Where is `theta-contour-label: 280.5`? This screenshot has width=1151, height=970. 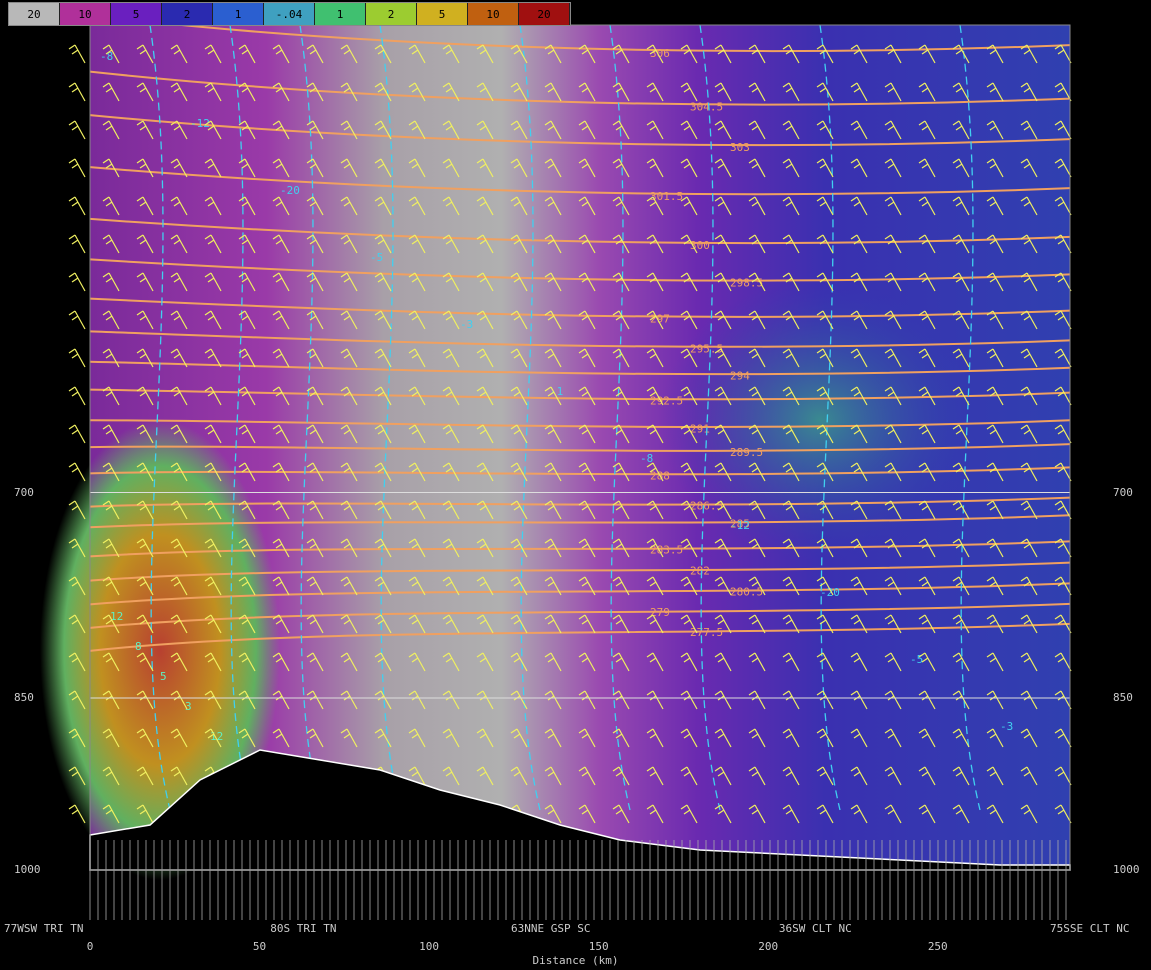 theta-contour-label: 280.5 is located at coordinates (746, 591).